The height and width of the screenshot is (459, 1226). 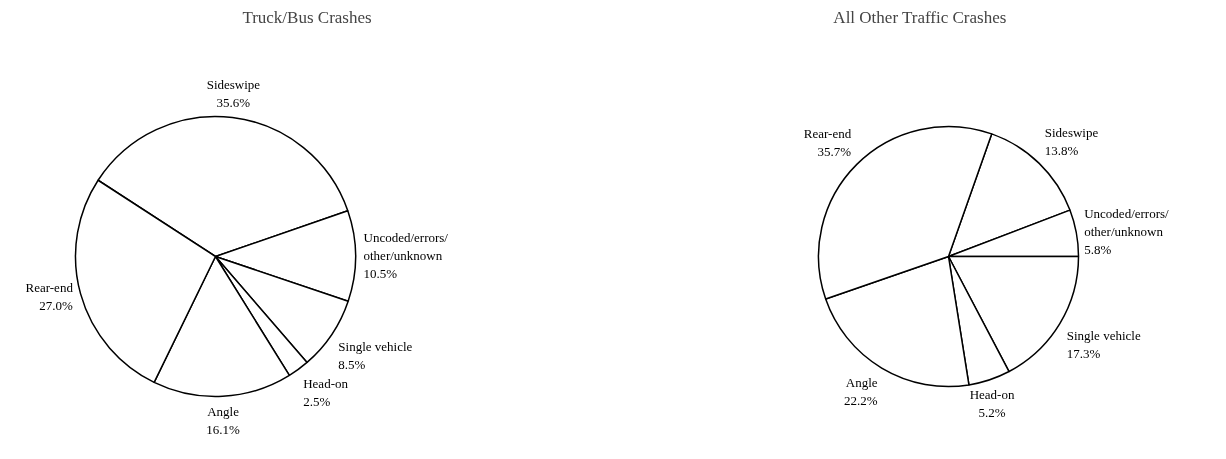 I want to click on data-label: 16.1%, so click(x=223, y=430).